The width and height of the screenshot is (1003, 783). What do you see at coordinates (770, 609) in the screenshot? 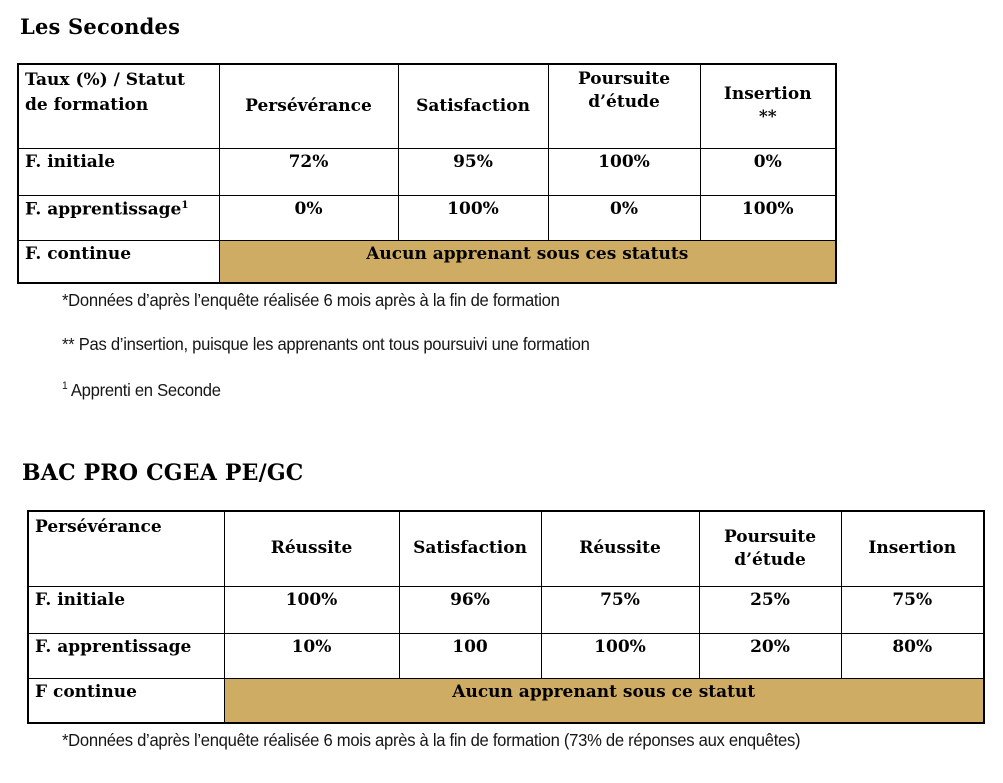
I see `value-cell: 25%` at bounding box center [770, 609].